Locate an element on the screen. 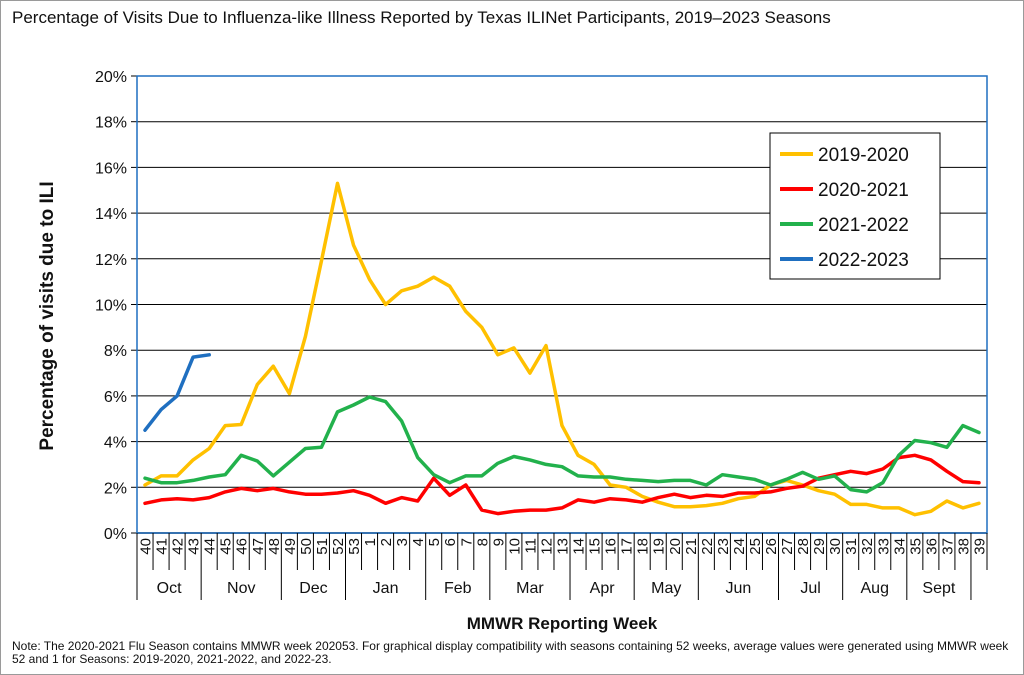 The width and height of the screenshot is (1024, 675). series-line-2021-2022 is located at coordinates (562, 444).